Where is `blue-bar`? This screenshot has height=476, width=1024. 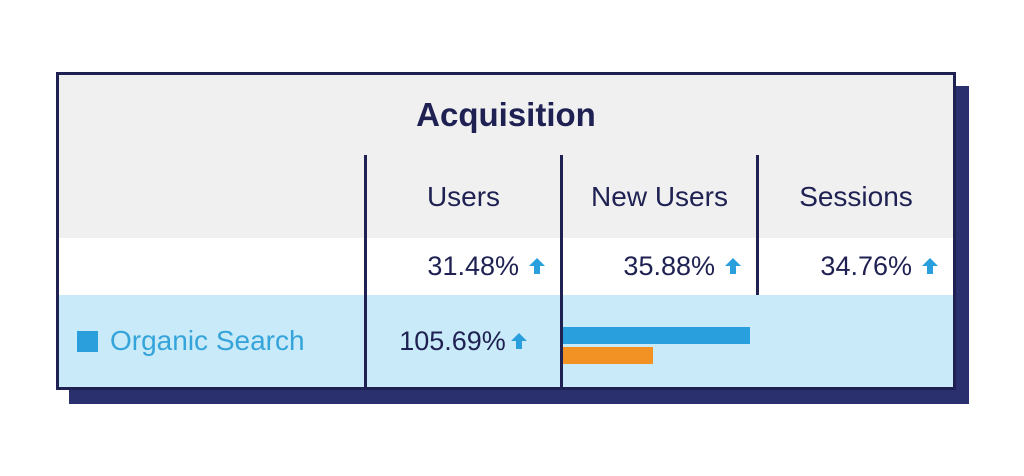 blue-bar is located at coordinates (657, 335).